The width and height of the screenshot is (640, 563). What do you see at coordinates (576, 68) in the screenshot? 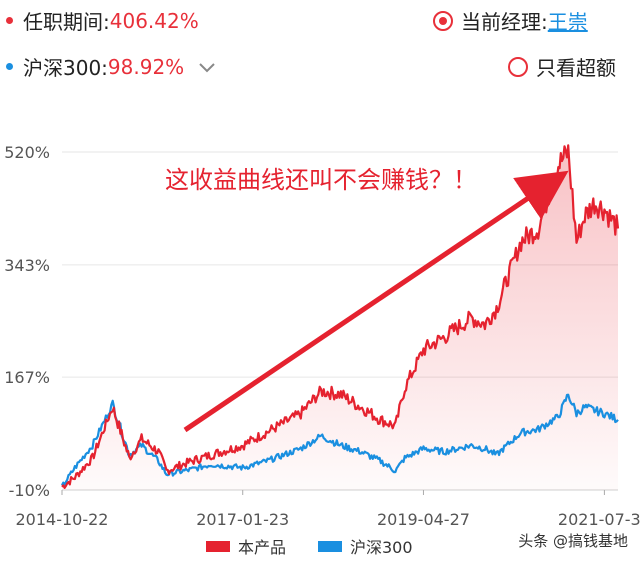
I see `excess-label: 只看超额` at bounding box center [576, 68].